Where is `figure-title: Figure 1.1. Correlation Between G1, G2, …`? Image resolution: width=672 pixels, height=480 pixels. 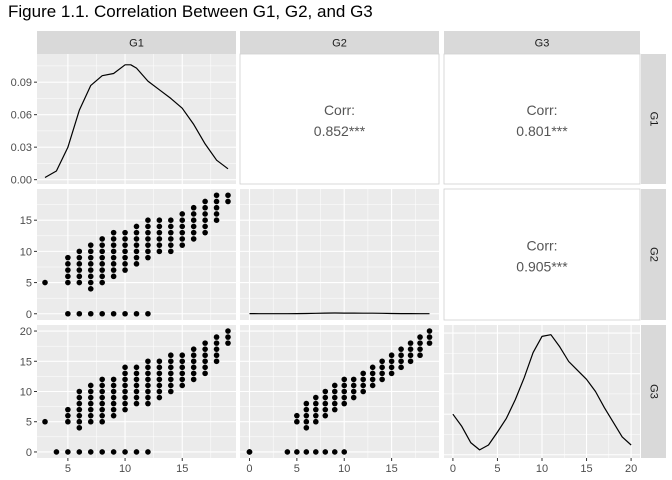 figure-title: Figure 1.1. Correlation Between G1, G2, … is located at coordinates (190, 11).